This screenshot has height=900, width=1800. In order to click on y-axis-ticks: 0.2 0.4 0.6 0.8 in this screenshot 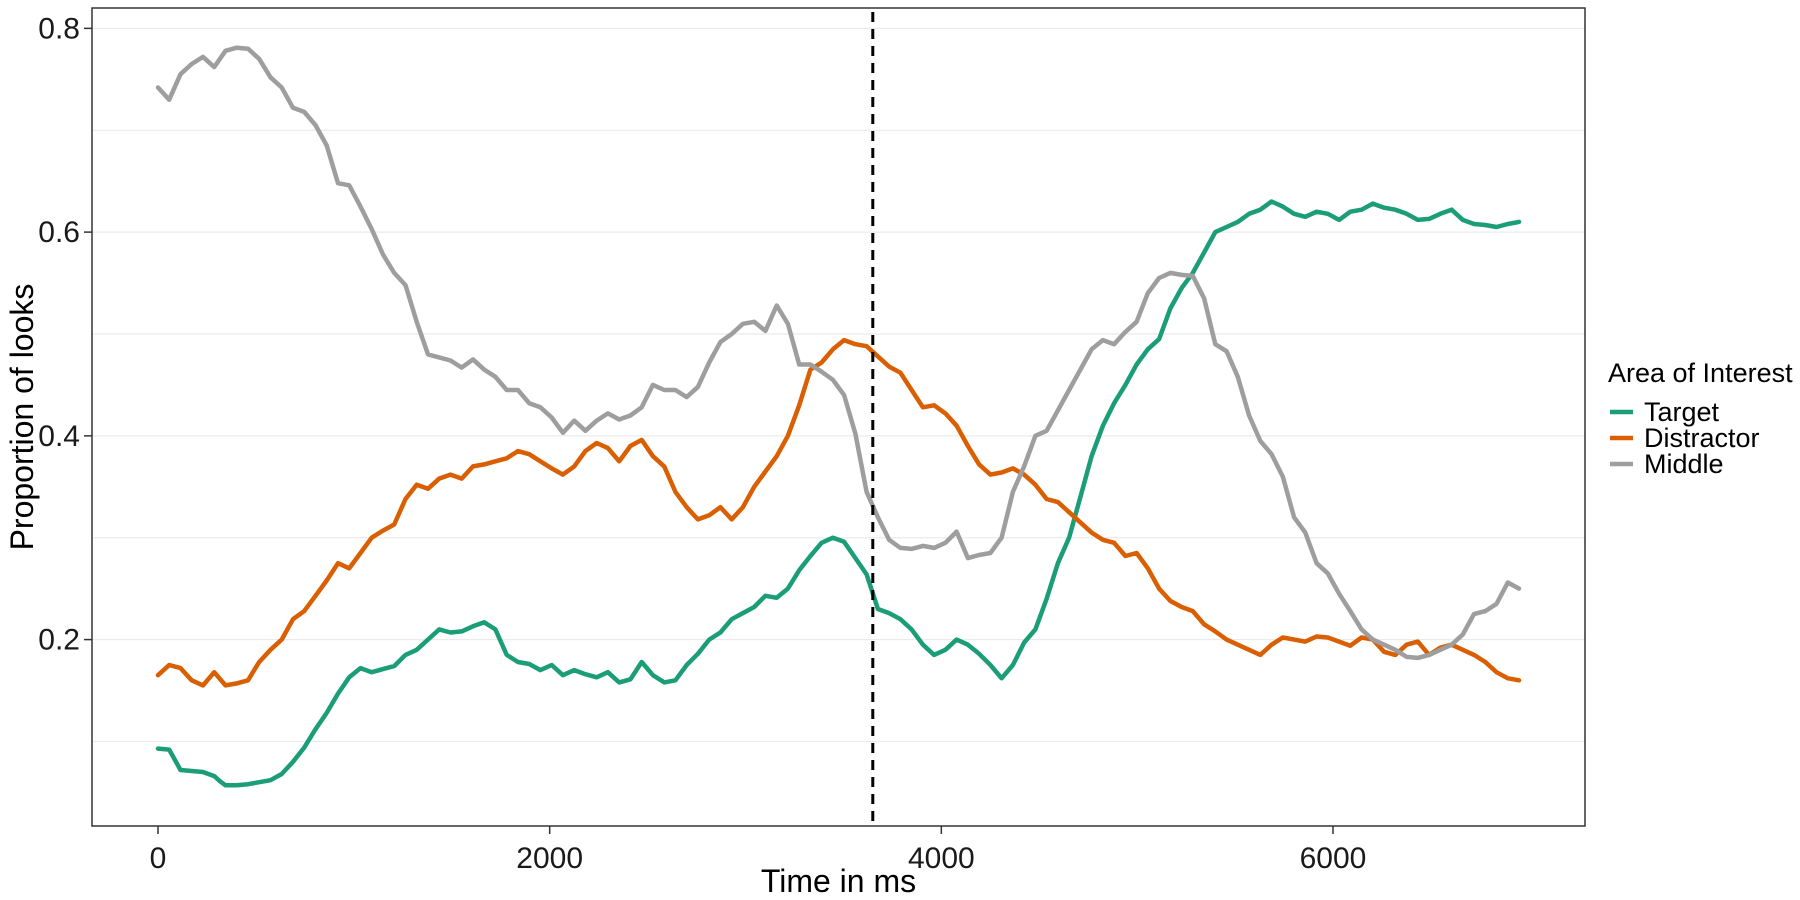, I will do `click(65, 334)`.